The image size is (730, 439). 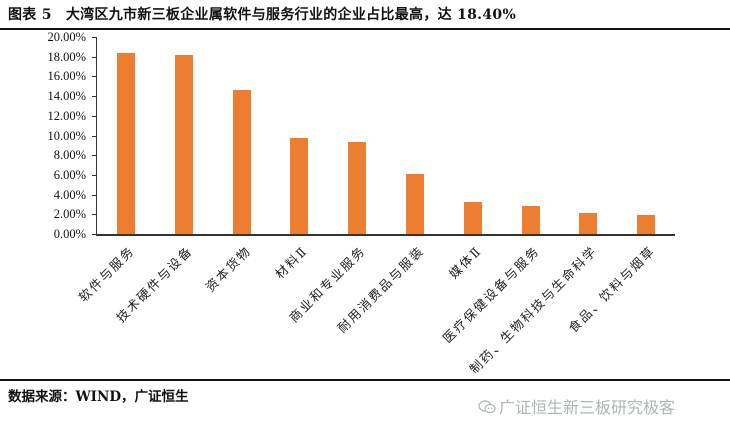 What do you see at coordinates (291, 262) in the screenshot?
I see `x-tick-label: 材料Ⅱ` at bounding box center [291, 262].